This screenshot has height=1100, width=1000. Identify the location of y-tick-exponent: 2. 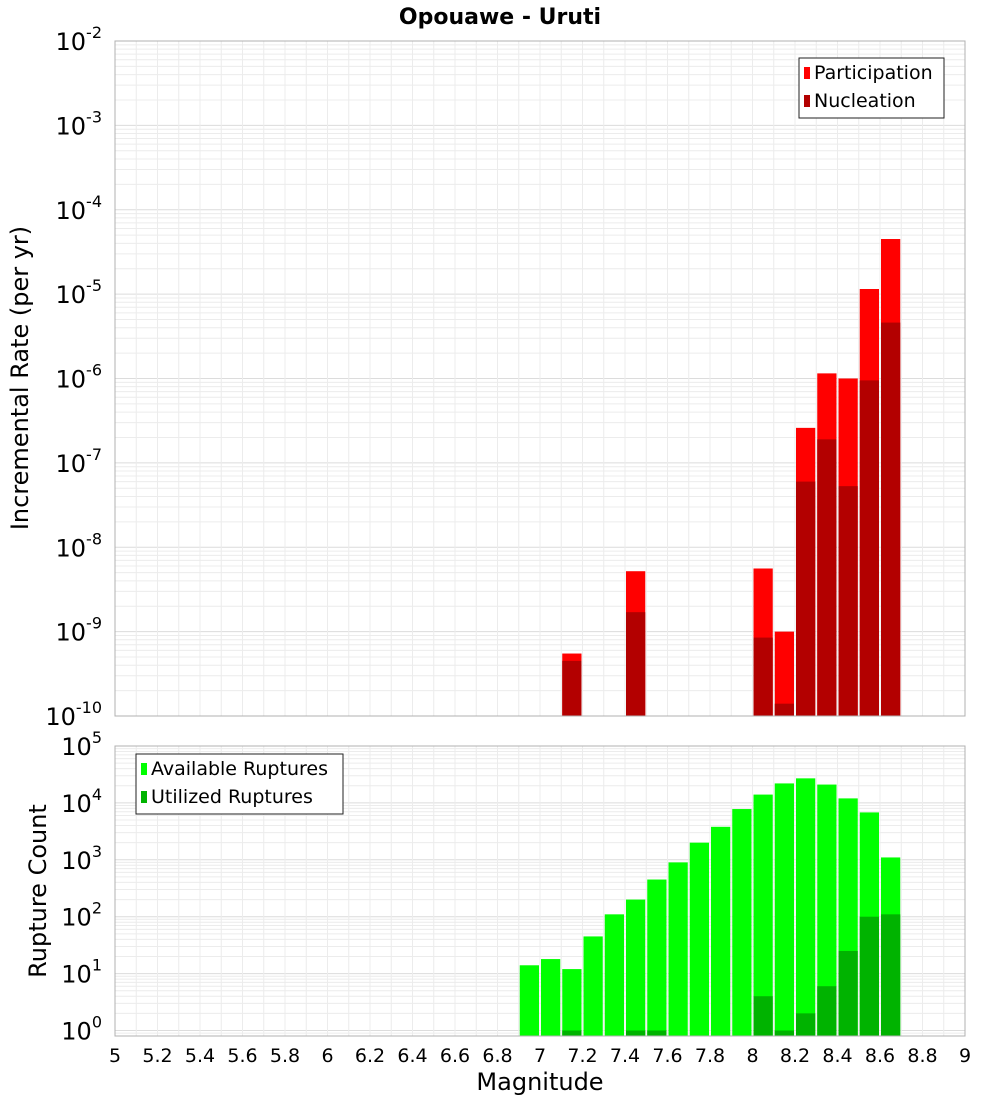
(97, 908).